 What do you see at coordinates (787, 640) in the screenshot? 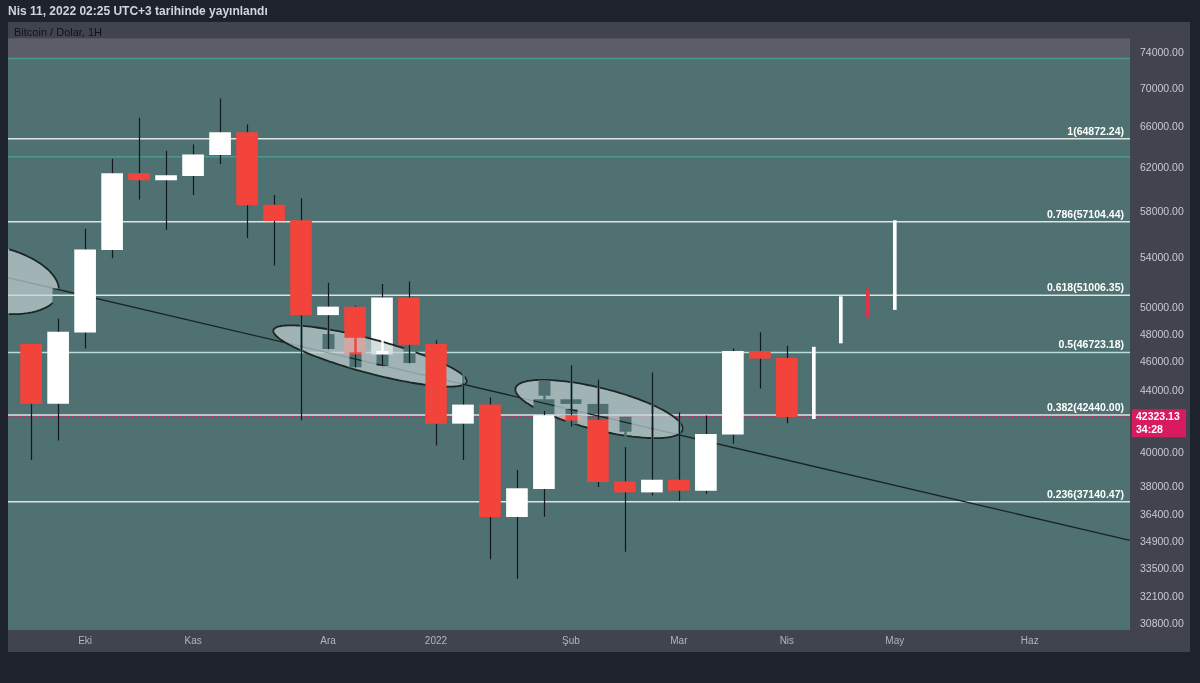
I see `x-tick-label: Nis` at bounding box center [787, 640].